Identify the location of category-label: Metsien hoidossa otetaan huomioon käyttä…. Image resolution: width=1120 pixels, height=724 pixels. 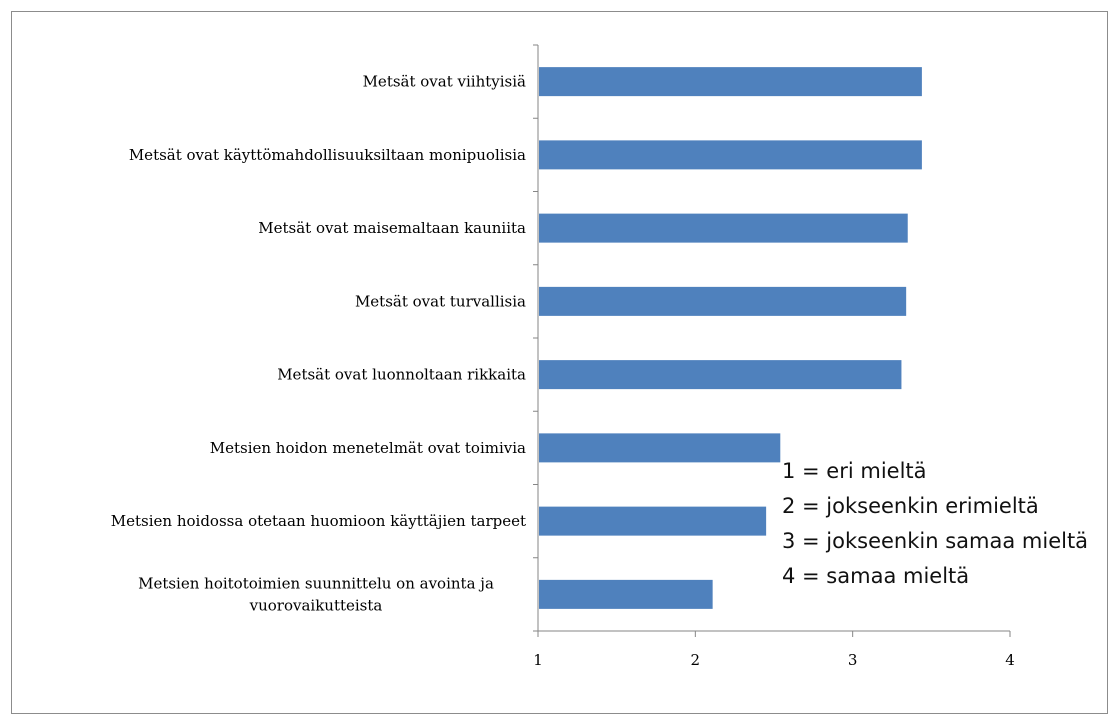
(318, 521).